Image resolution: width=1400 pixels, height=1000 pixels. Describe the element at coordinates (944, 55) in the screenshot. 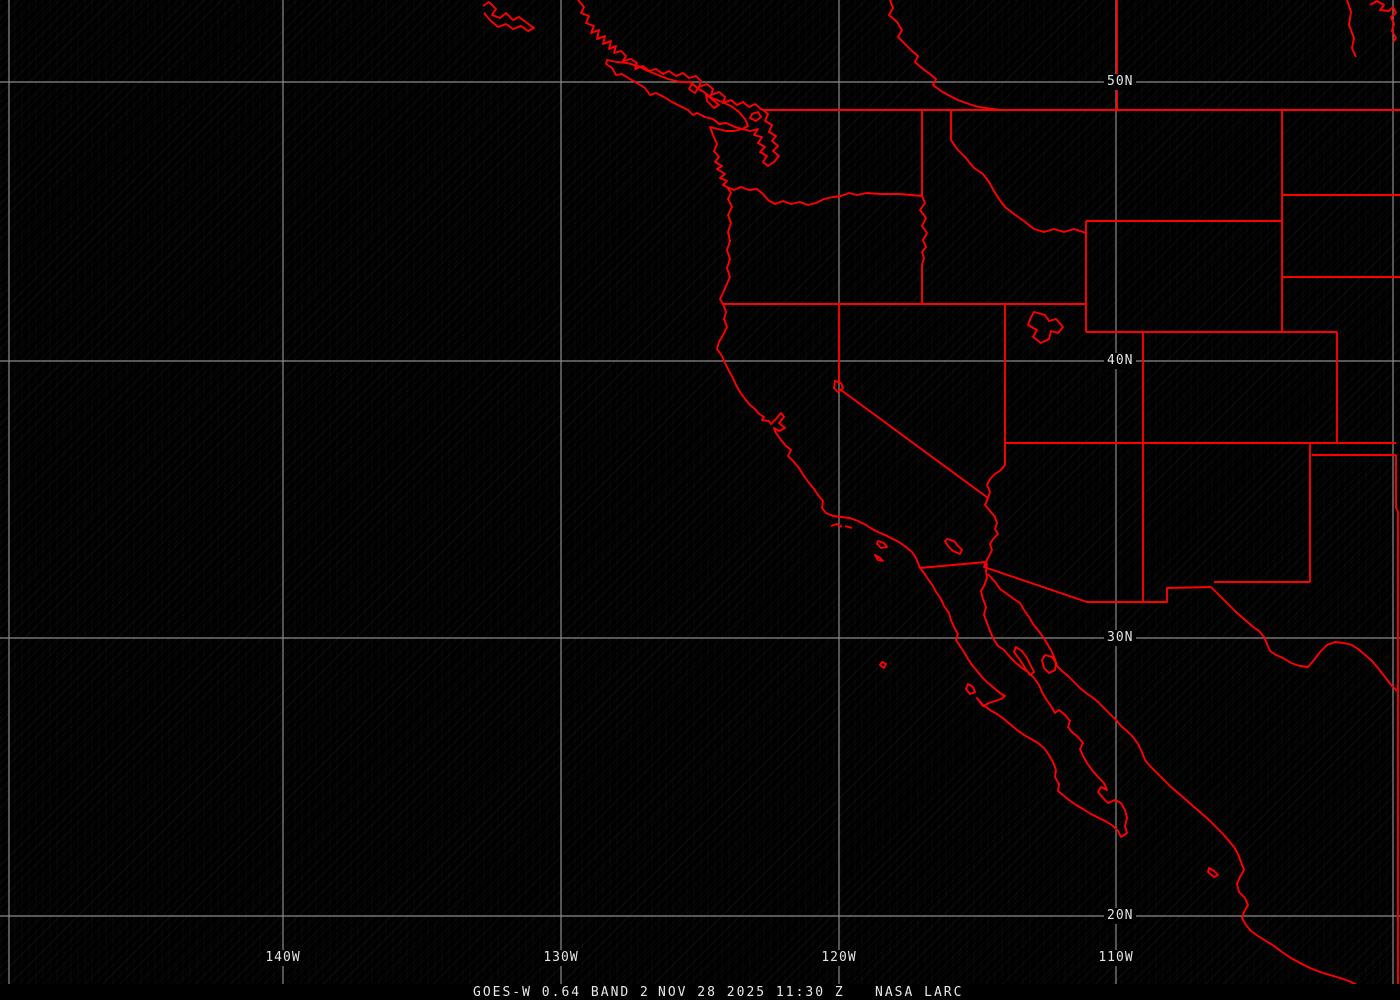

I see `bc-alberta-divide` at that location.